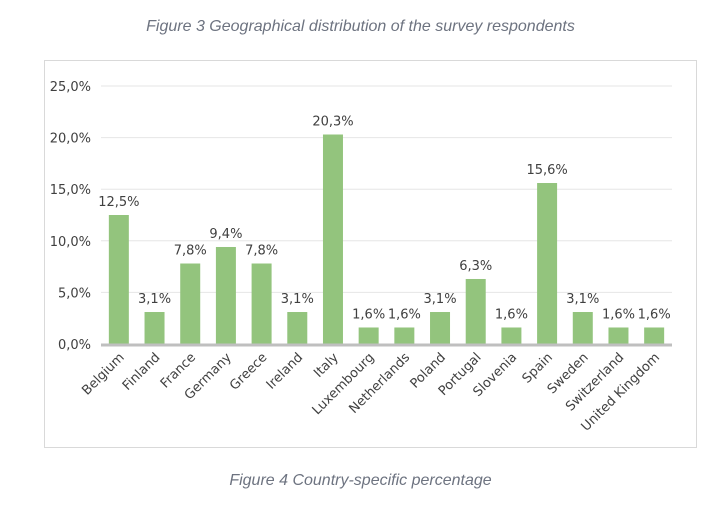 This screenshot has height=523, width=721. Describe the element at coordinates (70, 87) in the screenshot. I see `y-tick-label: 25,0%` at that location.